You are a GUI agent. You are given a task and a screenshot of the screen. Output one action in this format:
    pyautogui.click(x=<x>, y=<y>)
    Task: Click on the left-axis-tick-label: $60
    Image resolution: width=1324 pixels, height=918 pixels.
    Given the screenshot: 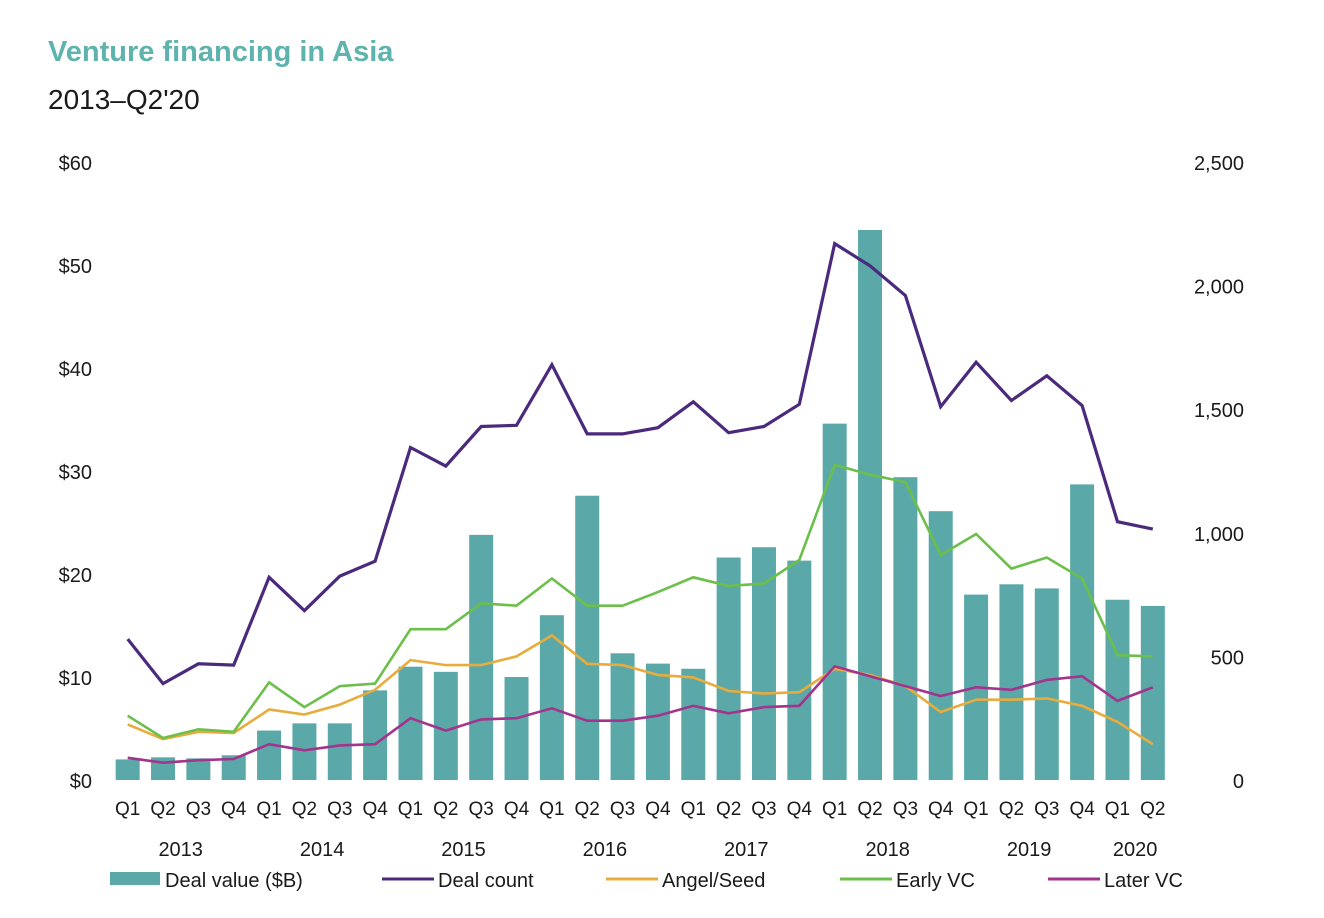 What is the action you would take?
    pyautogui.click(x=75, y=164)
    